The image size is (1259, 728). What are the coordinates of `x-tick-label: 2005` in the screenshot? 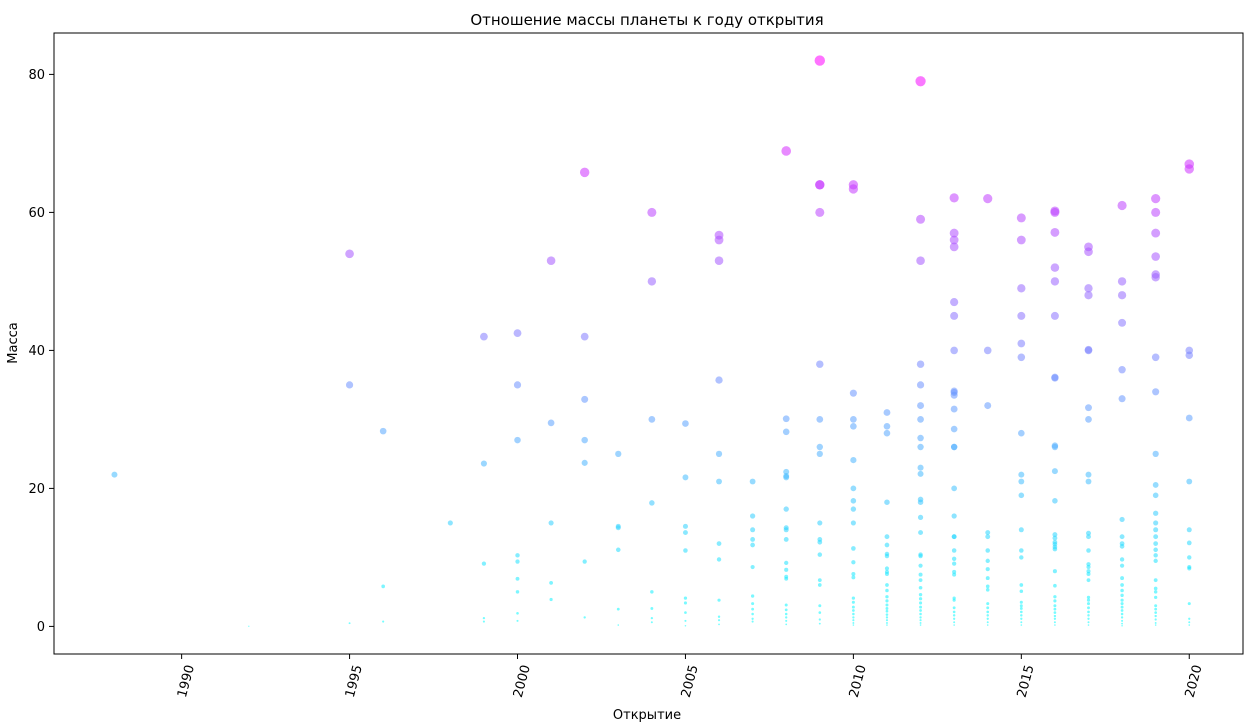 It's located at (690, 681).